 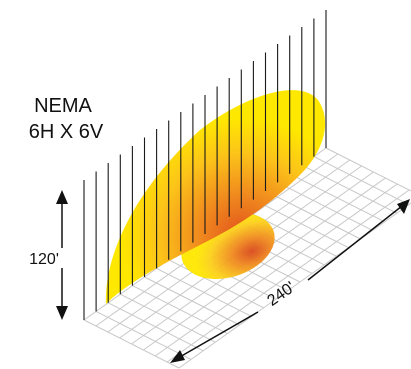 I want to click on rating-line-2: 6H X 6V, so click(x=66, y=132).